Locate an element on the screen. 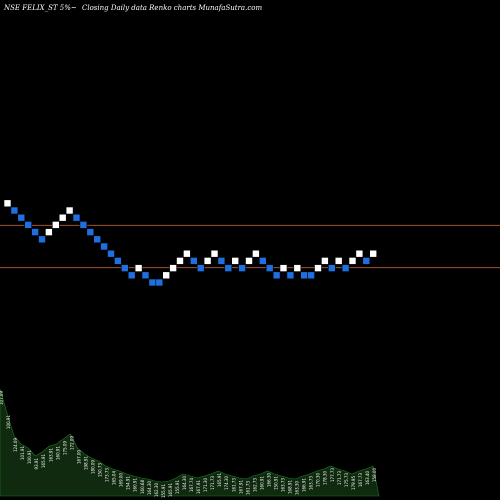 This screenshot has width=500, height=500. volume-label: 163.30 is located at coordinates (297, 488).